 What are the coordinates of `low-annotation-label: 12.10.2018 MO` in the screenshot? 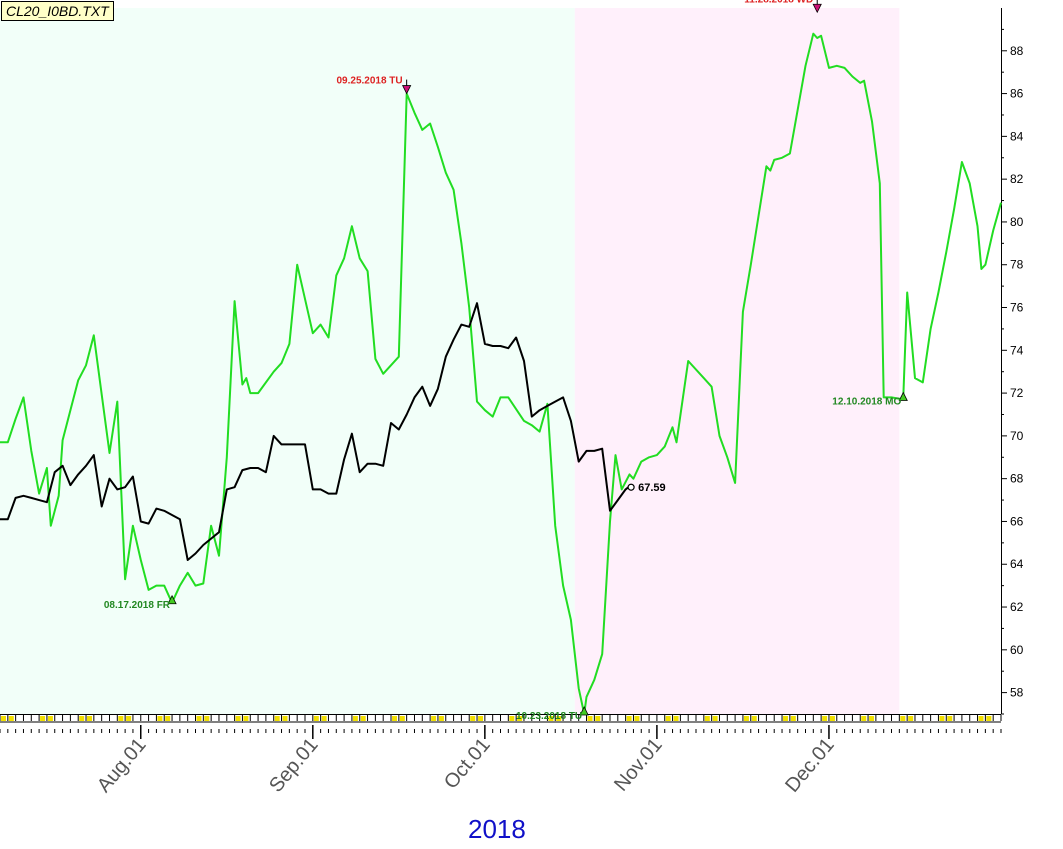 It's located at (866, 402).